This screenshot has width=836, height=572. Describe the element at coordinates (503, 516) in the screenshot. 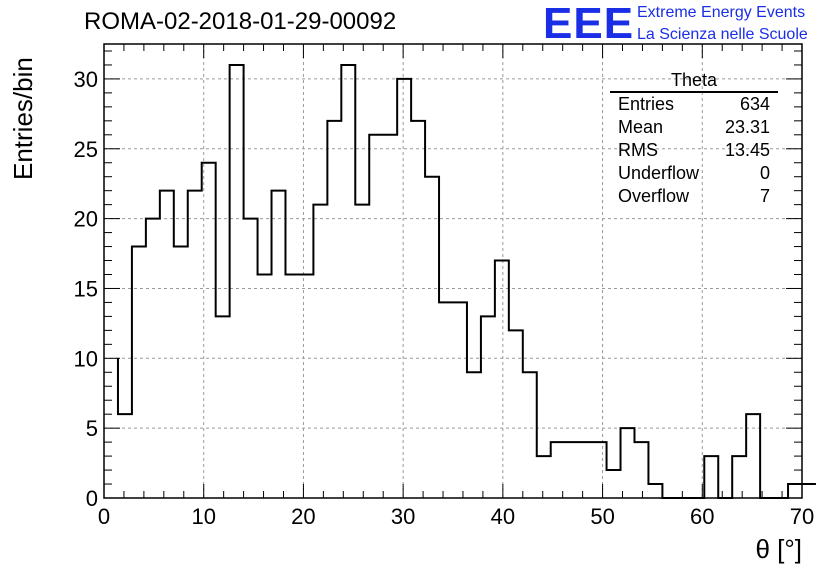

I see `x-tick-label: 40` at that location.